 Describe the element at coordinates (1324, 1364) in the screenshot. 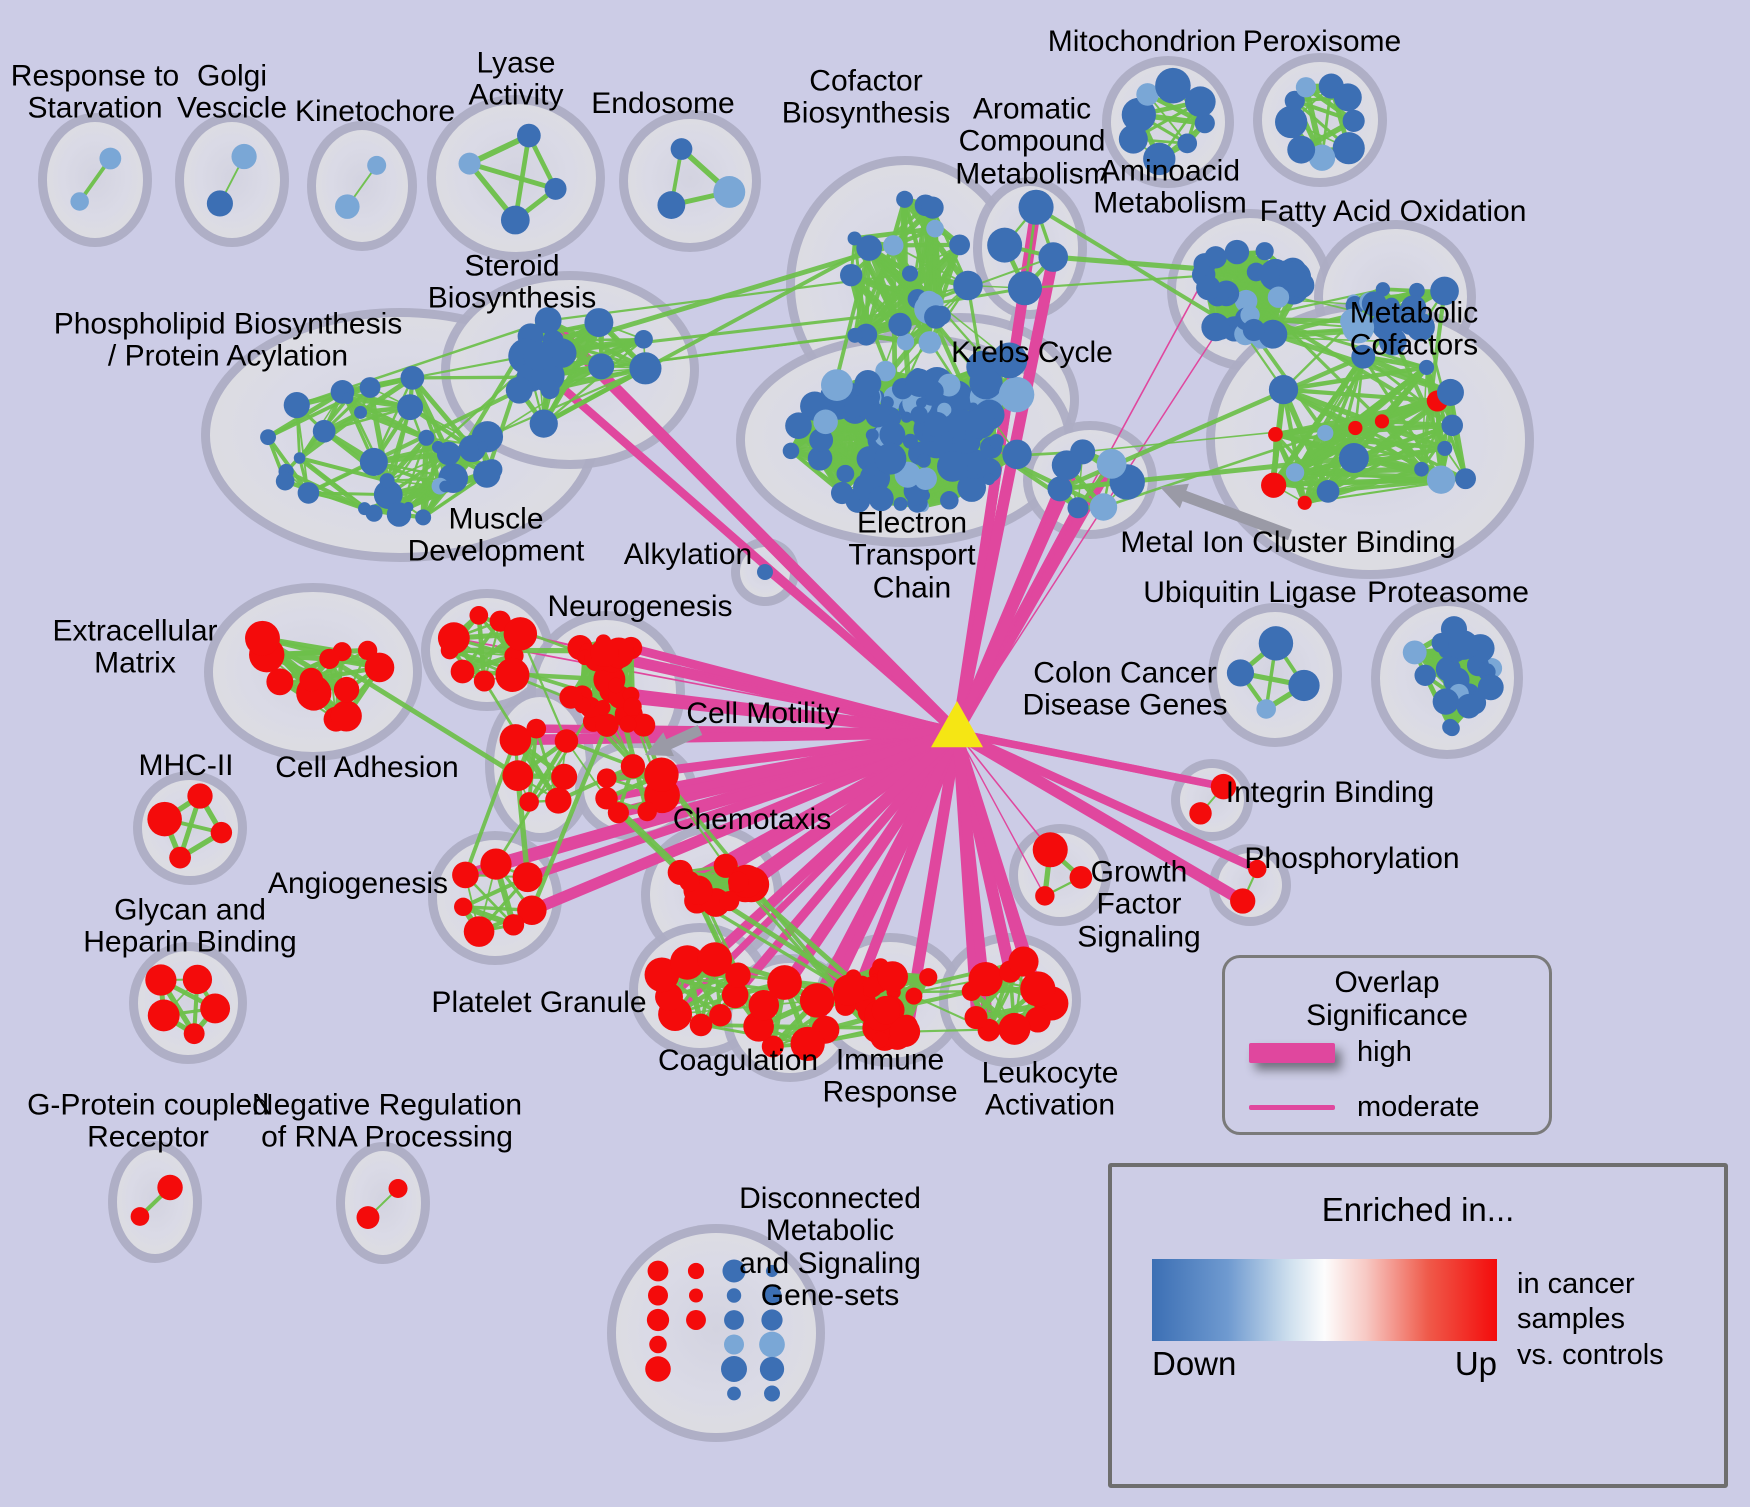

I see `colorbar-tick-labels: Down Up` at that location.